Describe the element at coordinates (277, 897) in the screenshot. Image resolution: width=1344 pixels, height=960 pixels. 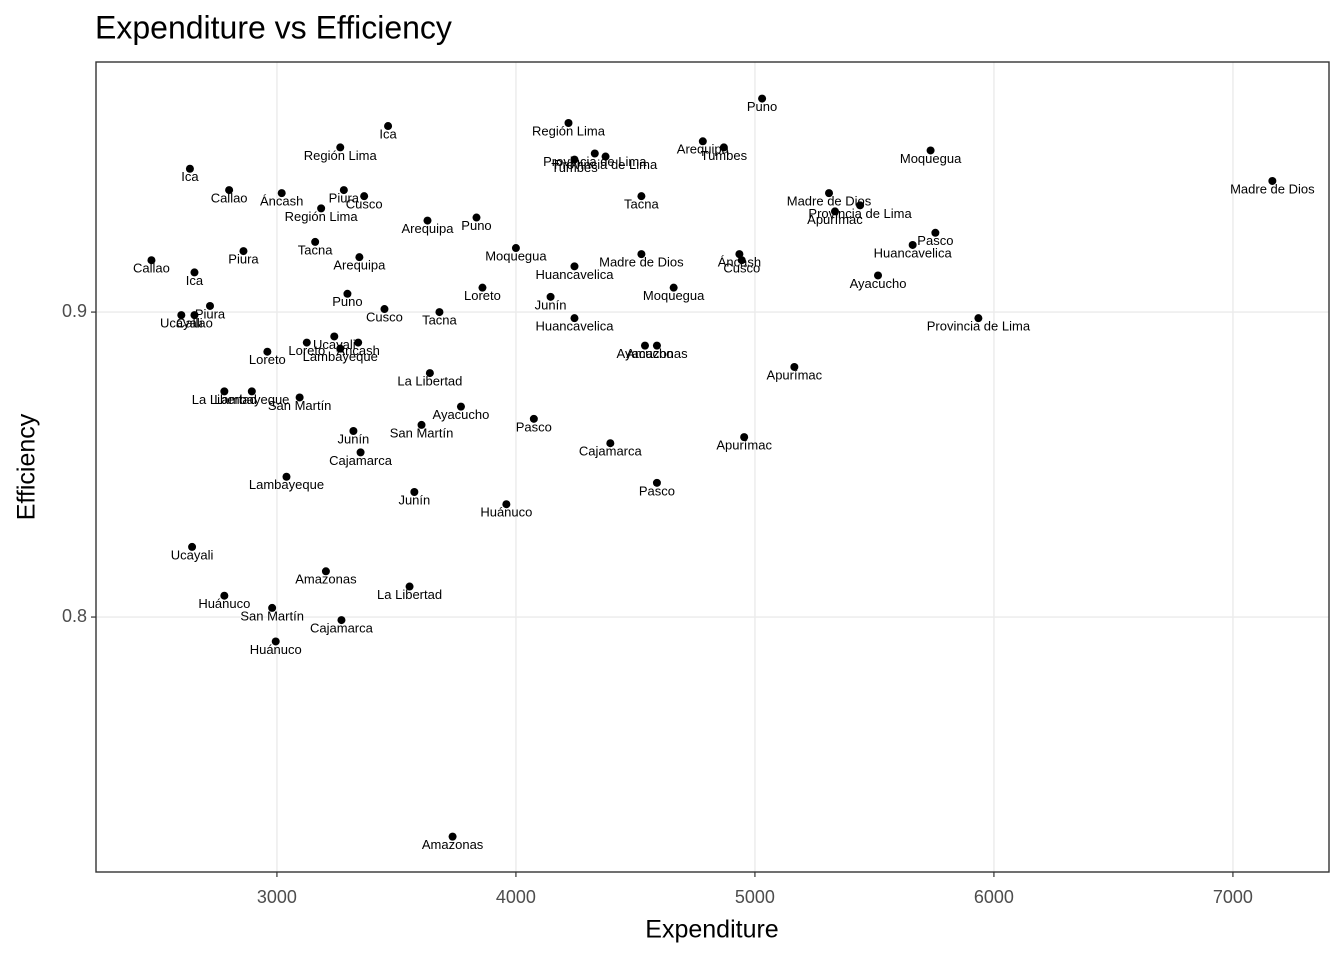
I see `x-tick-label: 3000` at that location.